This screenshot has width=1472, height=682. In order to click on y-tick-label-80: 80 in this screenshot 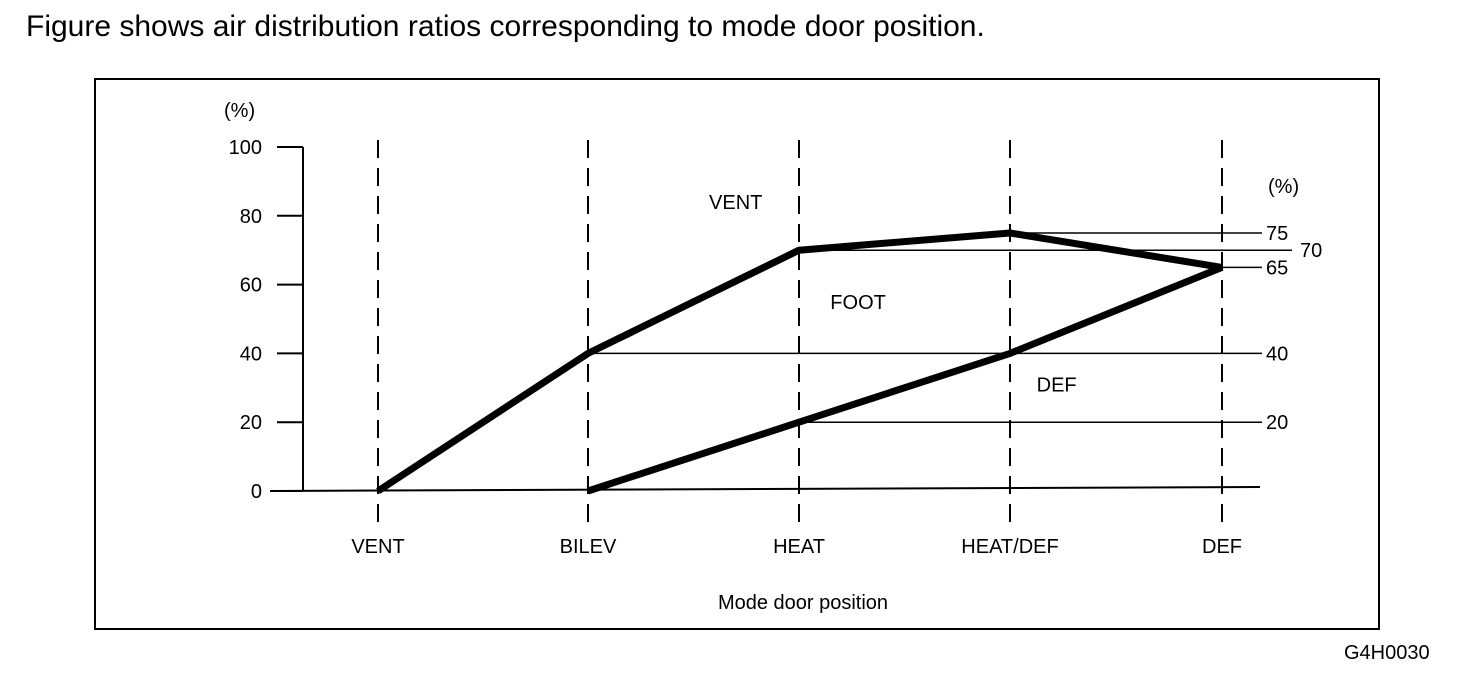, I will do `click(251, 217)`.